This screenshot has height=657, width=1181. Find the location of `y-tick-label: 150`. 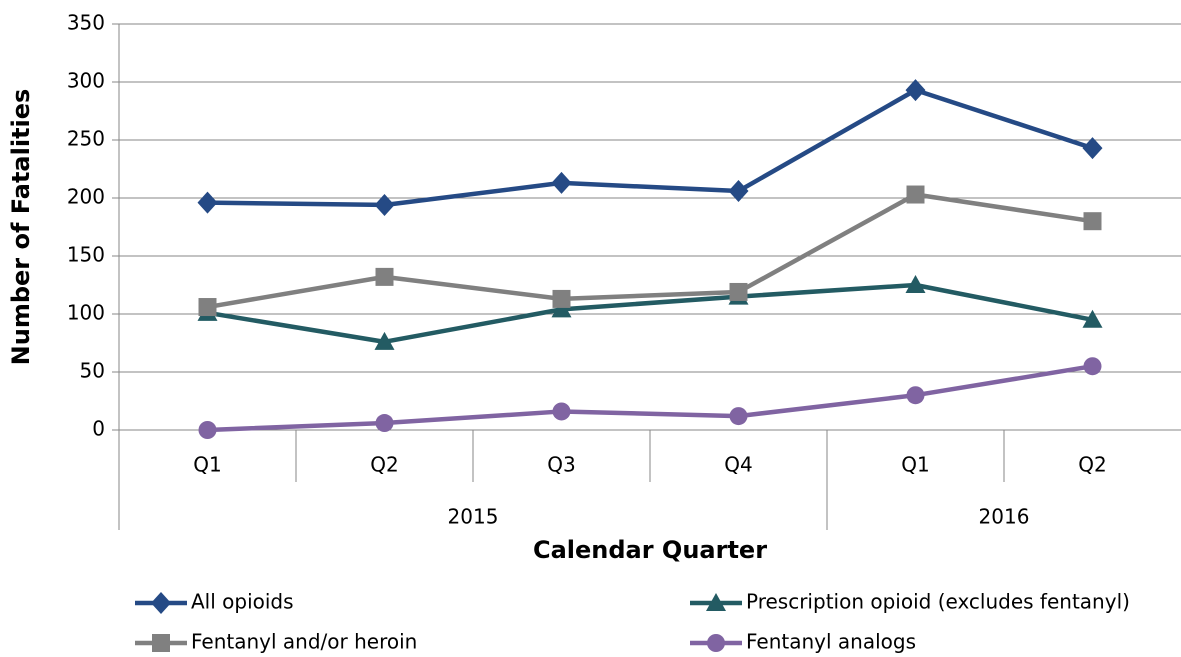

y-tick-label: 150 is located at coordinates (86, 255).